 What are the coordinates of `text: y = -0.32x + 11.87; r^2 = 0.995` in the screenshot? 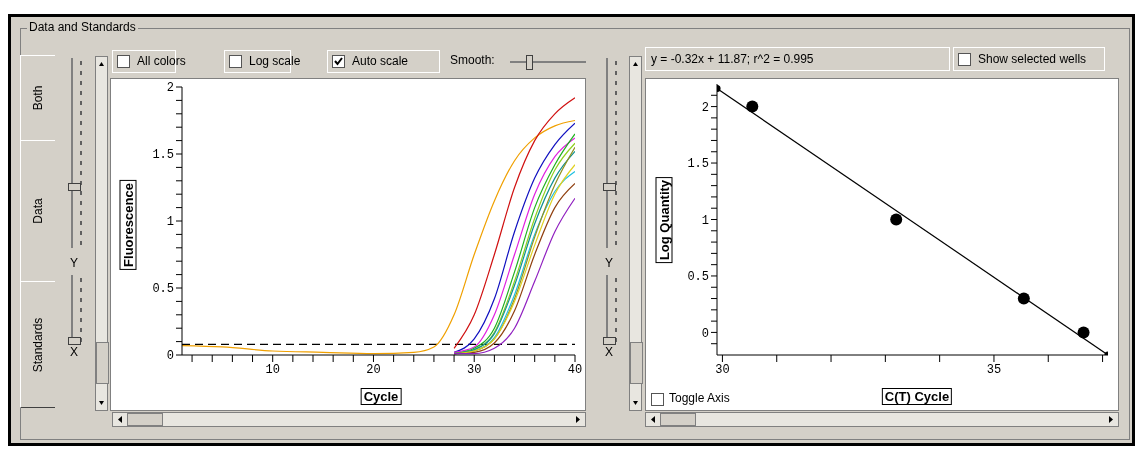 It's located at (797, 59).